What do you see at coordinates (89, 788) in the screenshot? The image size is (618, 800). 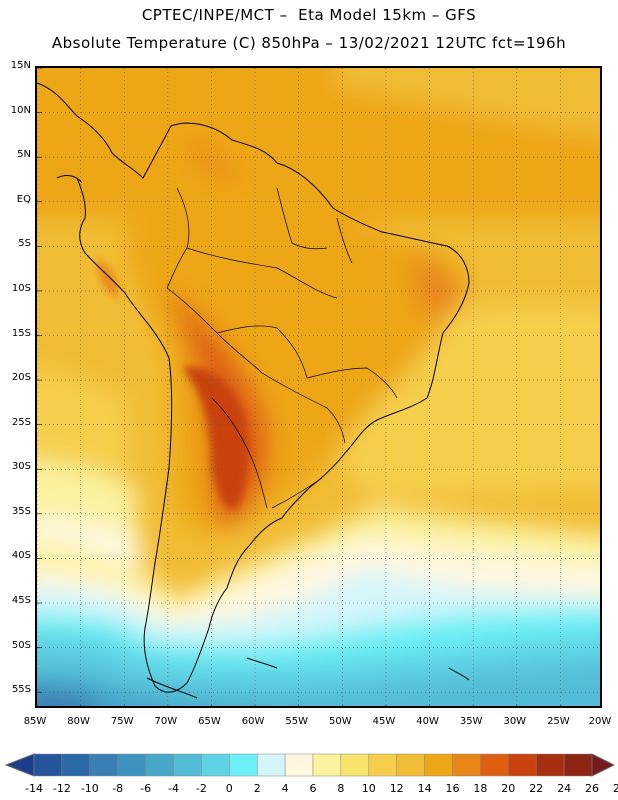 I see `colorbar-tick-label: -10` at bounding box center [89, 788].